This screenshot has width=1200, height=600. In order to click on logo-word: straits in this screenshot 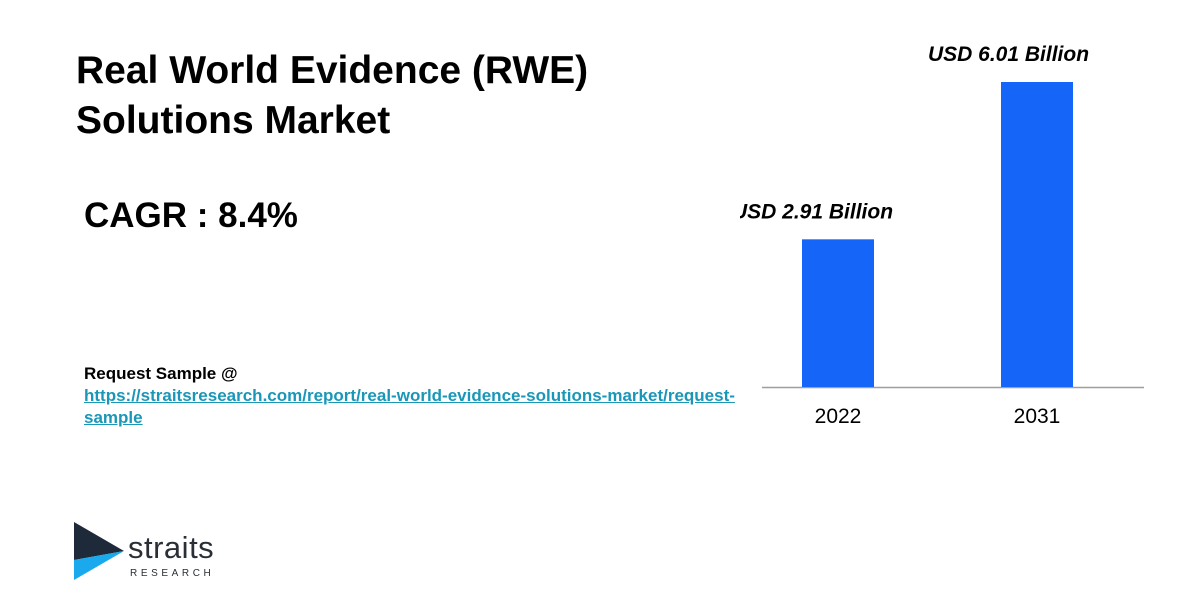, I will do `click(171, 547)`.